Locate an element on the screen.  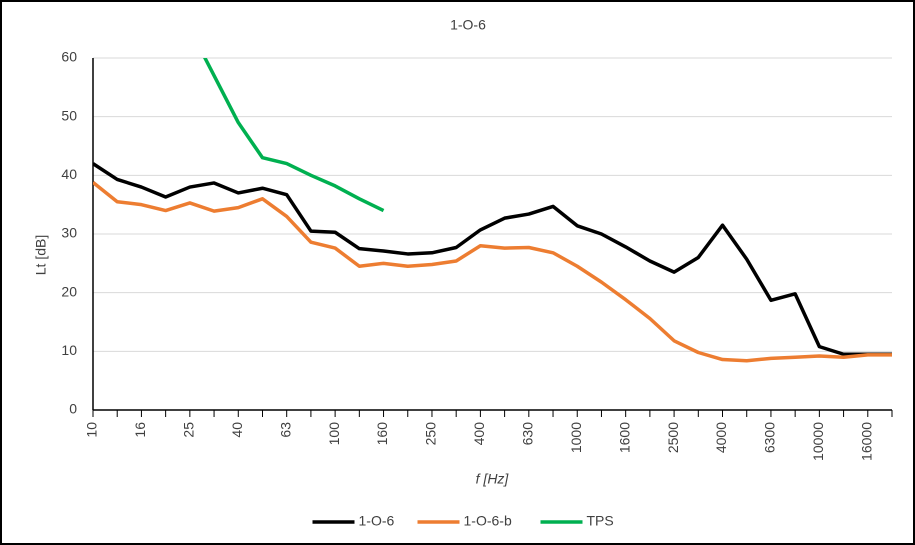
x-tick-label: 2500 is located at coordinates (673, 437).